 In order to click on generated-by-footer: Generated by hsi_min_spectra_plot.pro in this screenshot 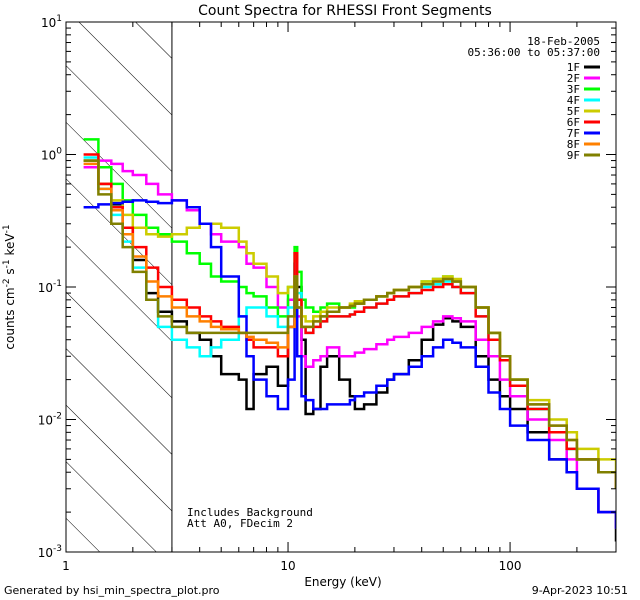, I will do `click(112, 590)`.